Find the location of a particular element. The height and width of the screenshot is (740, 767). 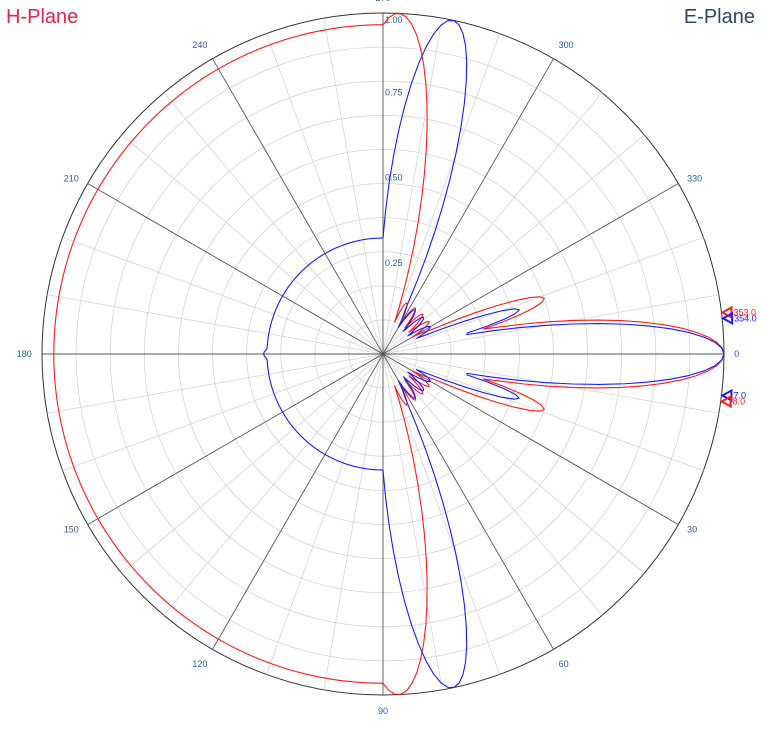

marker-label: 353.0 is located at coordinates (744, 312).